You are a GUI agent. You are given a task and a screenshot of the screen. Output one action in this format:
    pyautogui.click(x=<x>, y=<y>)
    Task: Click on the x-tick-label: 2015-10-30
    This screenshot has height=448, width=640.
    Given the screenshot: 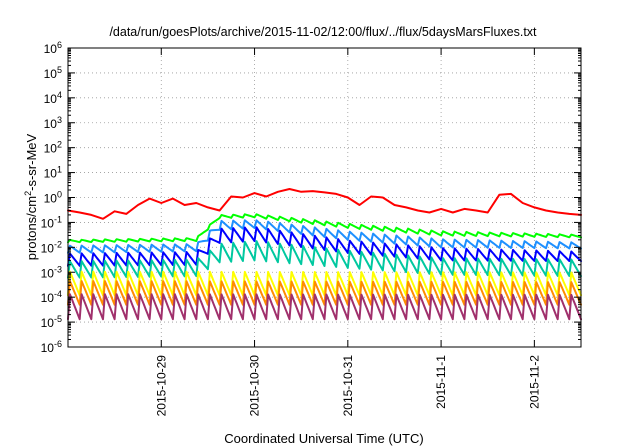 What is the action you would take?
    pyautogui.click(x=255, y=386)
    